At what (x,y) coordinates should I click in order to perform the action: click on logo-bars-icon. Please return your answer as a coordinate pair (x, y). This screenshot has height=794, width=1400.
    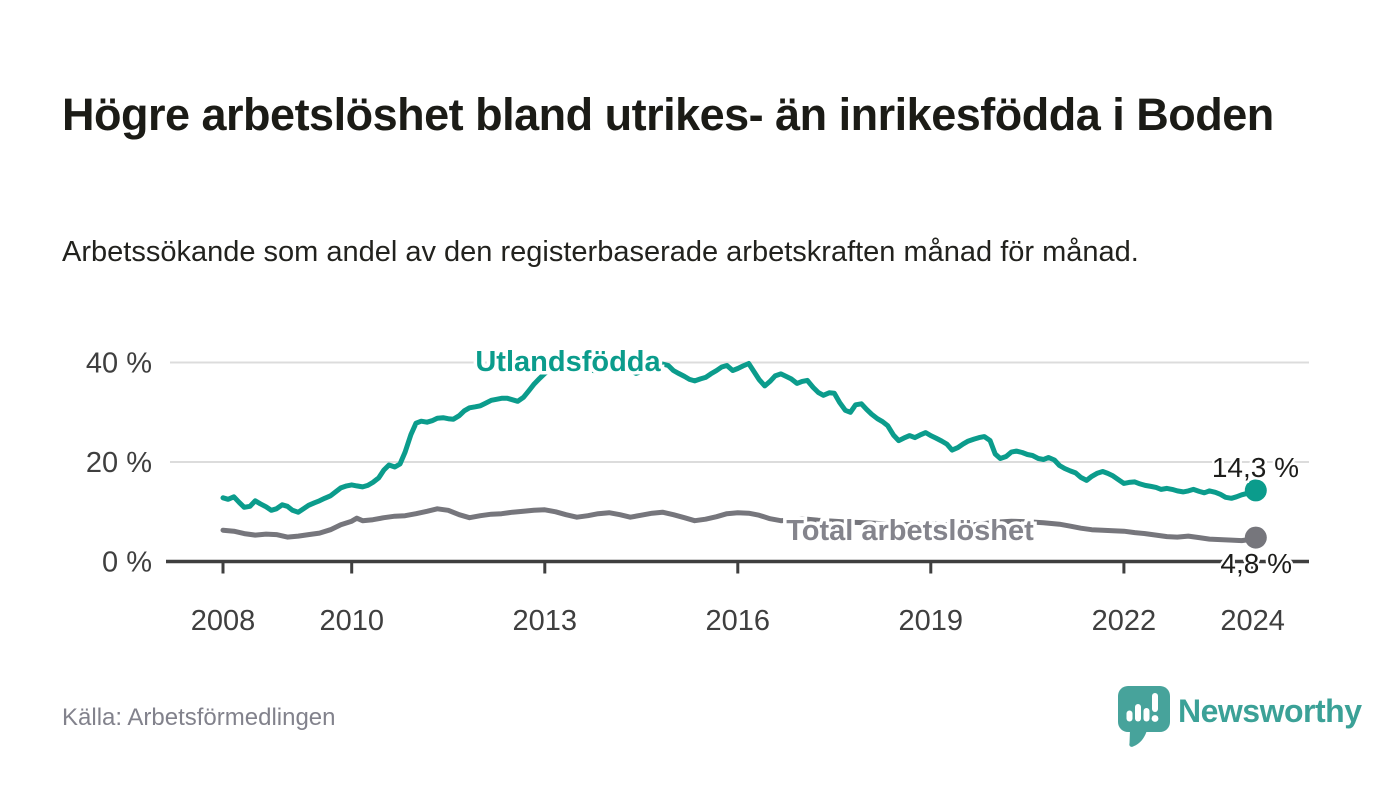
    Looking at the image, I should click on (1142, 707).